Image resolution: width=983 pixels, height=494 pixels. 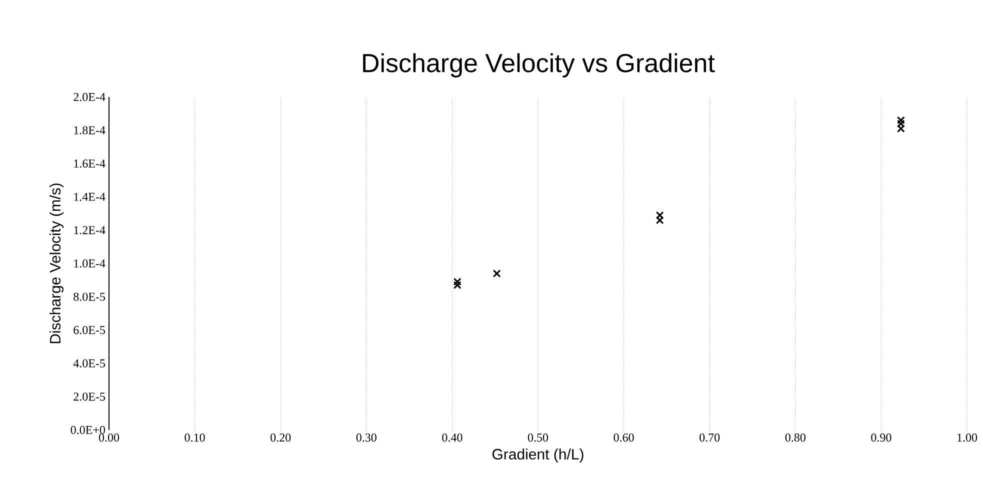 What do you see at coordinates (795, 438) in the screenshot?
I see `x-tick-label: 0.80` at bounding box center [795, 438].